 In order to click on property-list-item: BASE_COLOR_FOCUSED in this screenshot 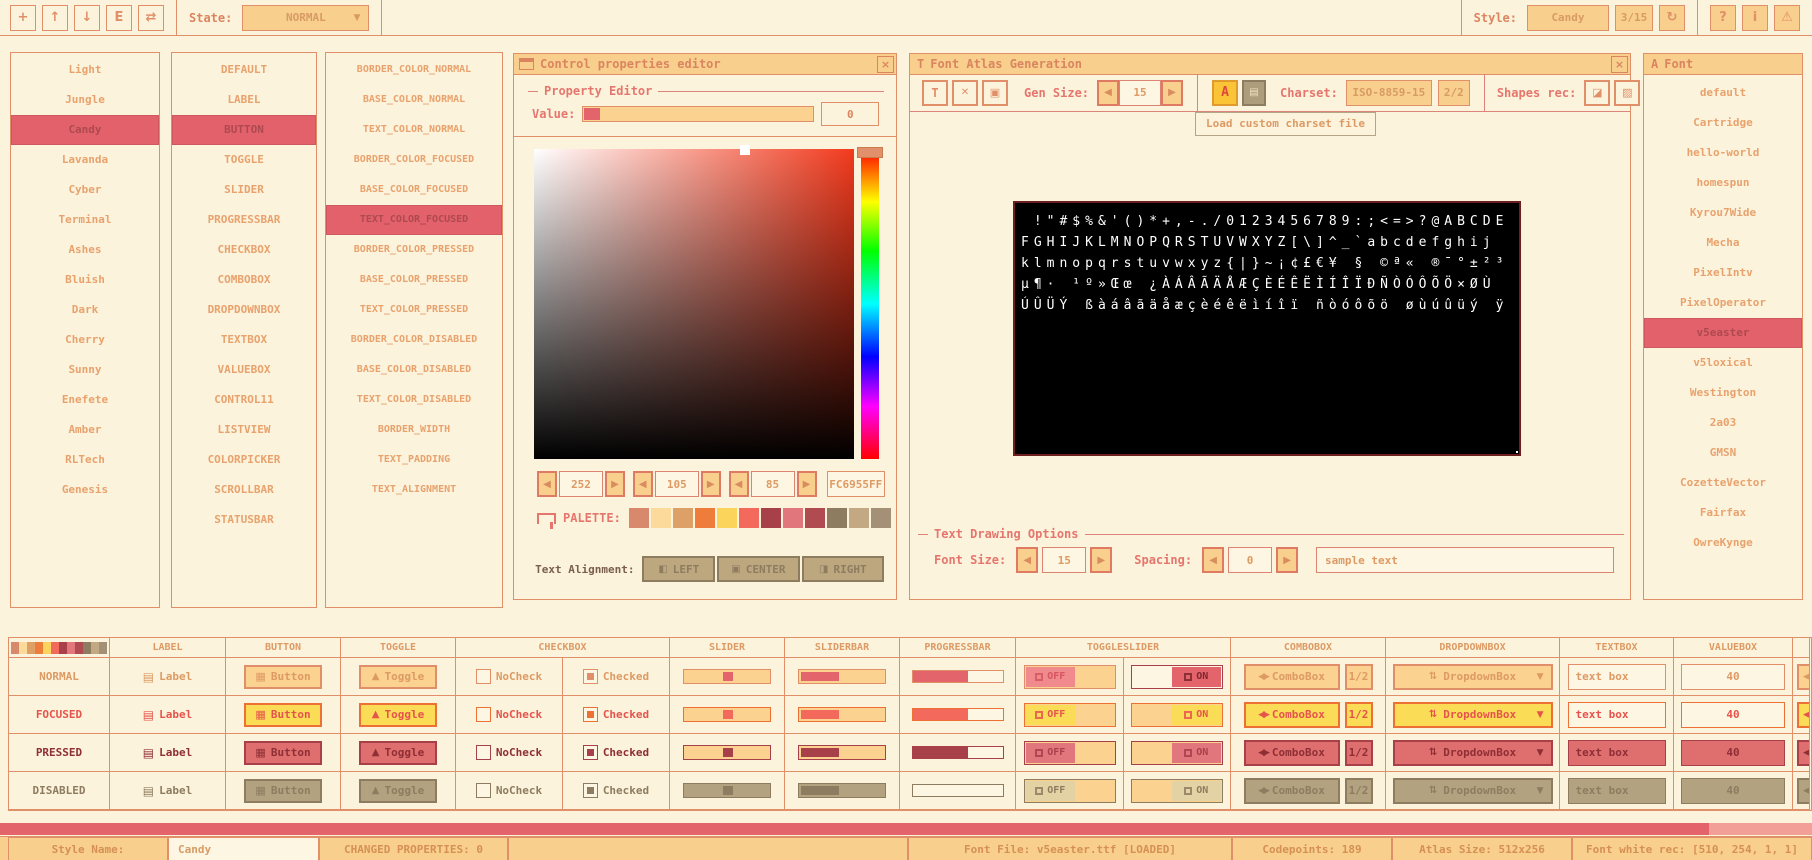, I will do `click(414, 189)`.